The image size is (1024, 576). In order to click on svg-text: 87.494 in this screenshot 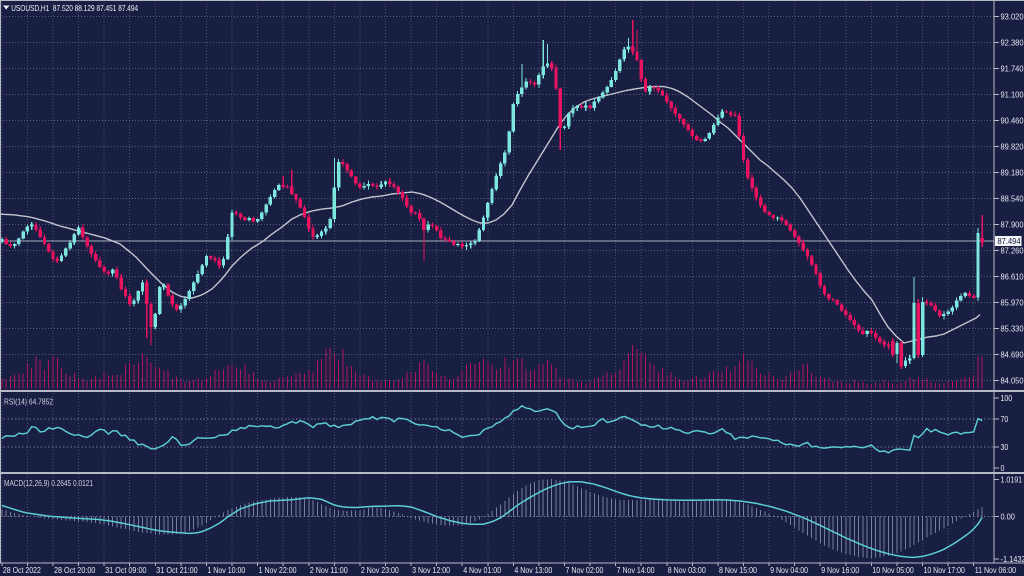, I will do `click(1009, 241)`.